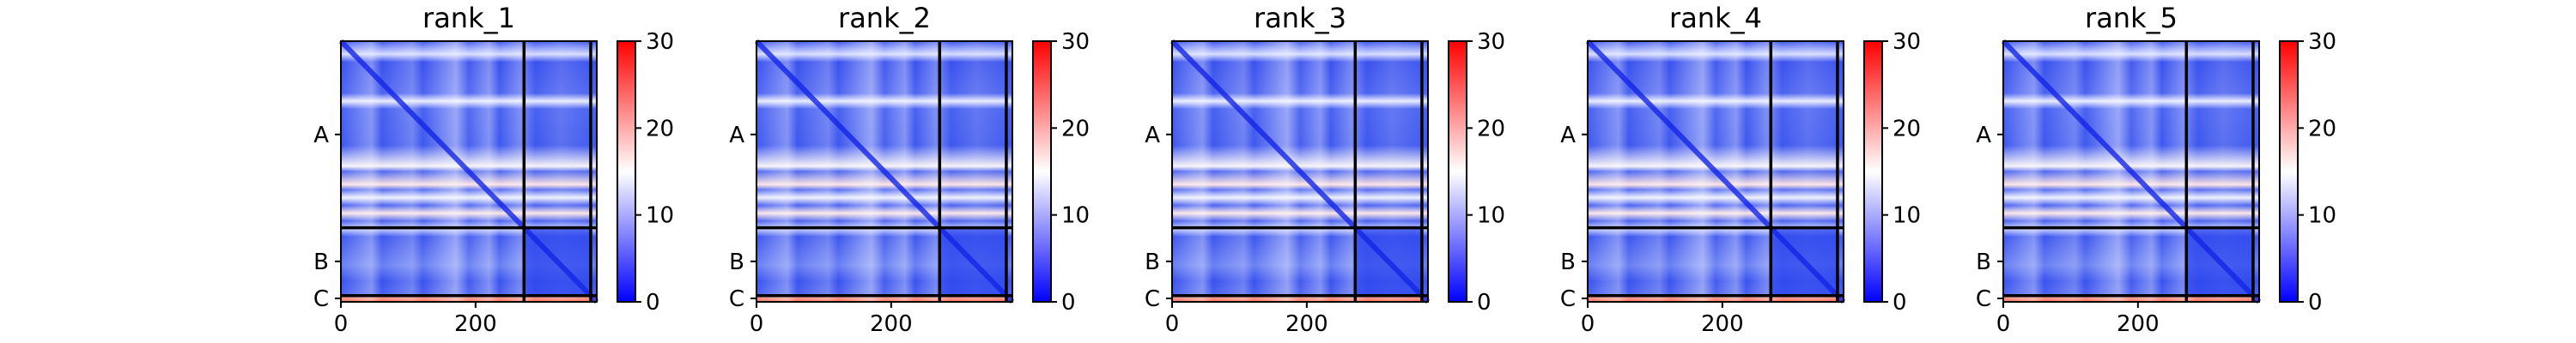  I want to click on panel-title: rank_4, so click(1715, 18).